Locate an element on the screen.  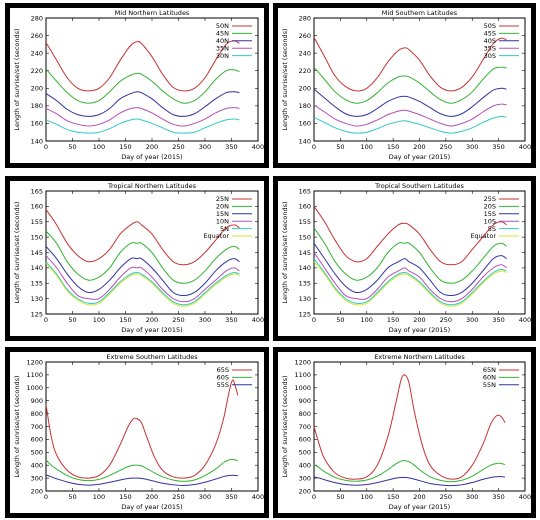
y-tick-label: 280 is located at coordinates (37, 18).